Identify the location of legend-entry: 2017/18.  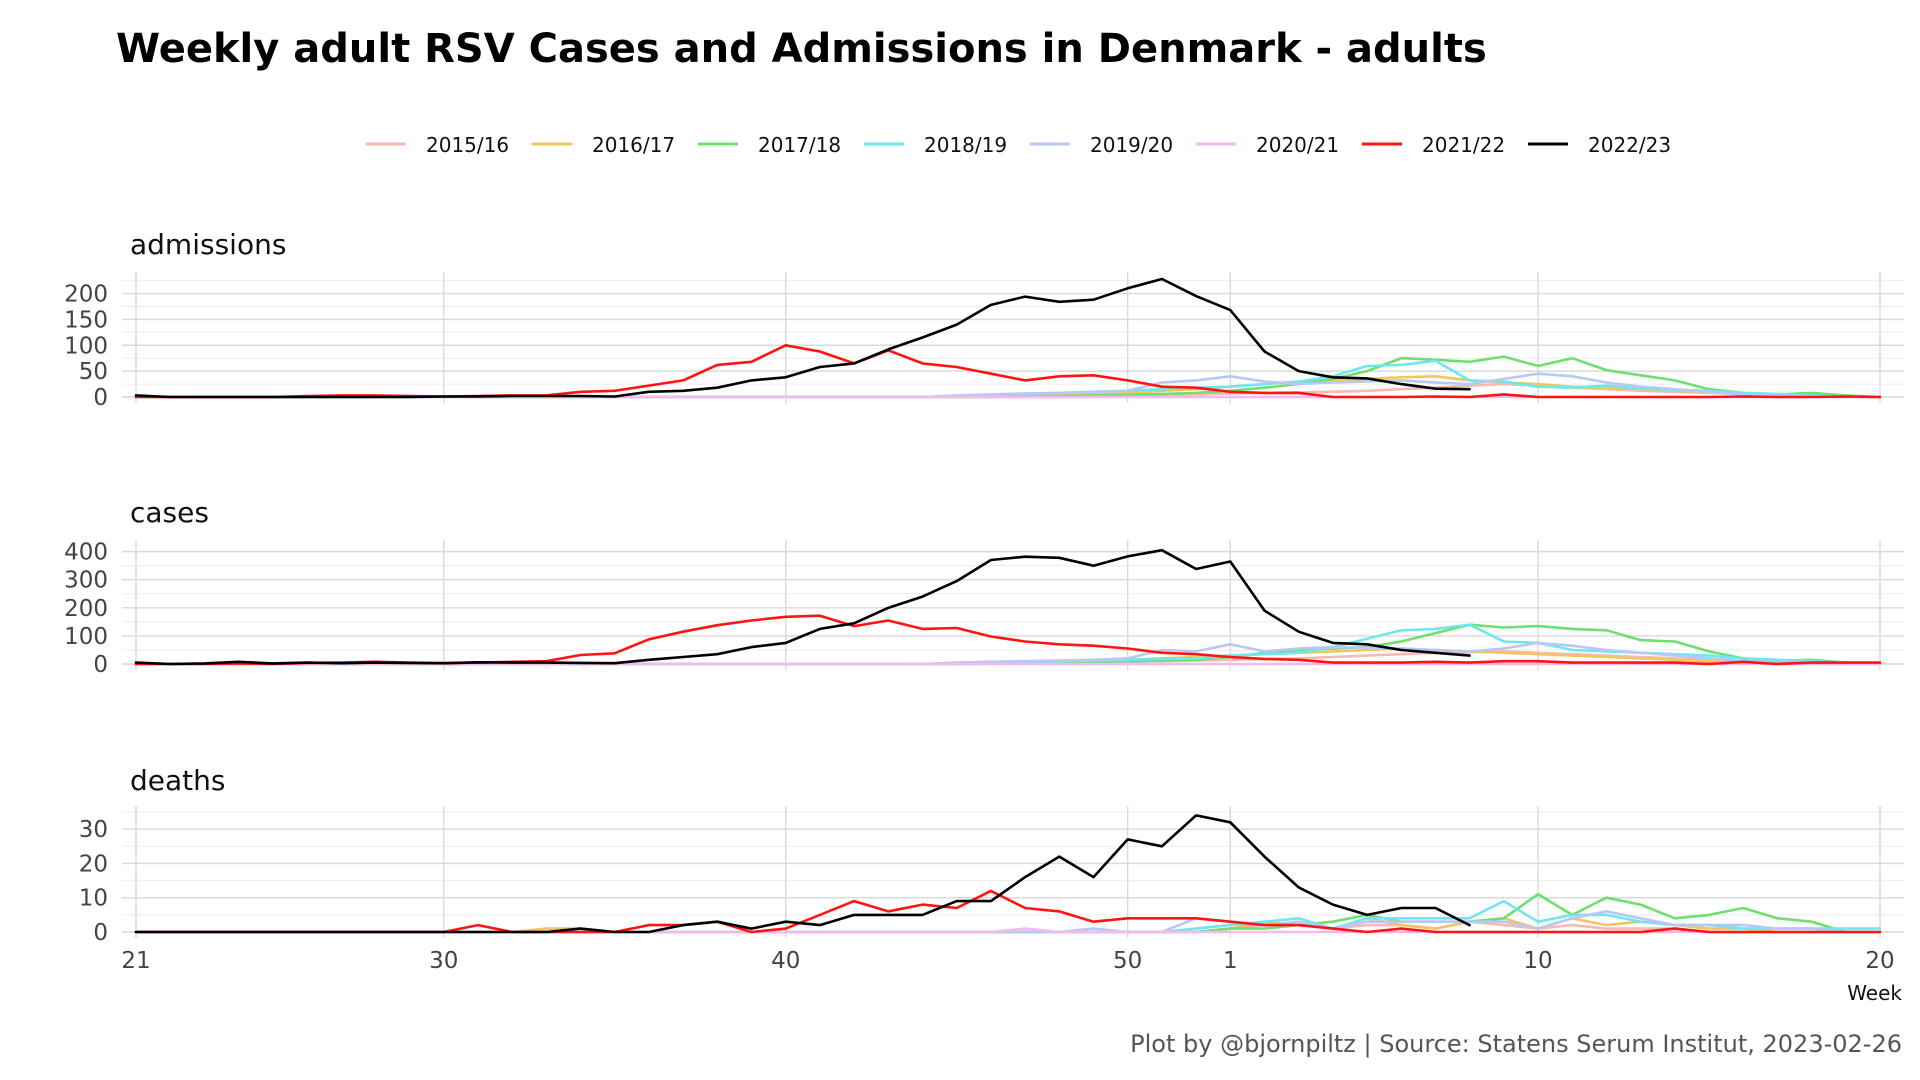
(769, 145).